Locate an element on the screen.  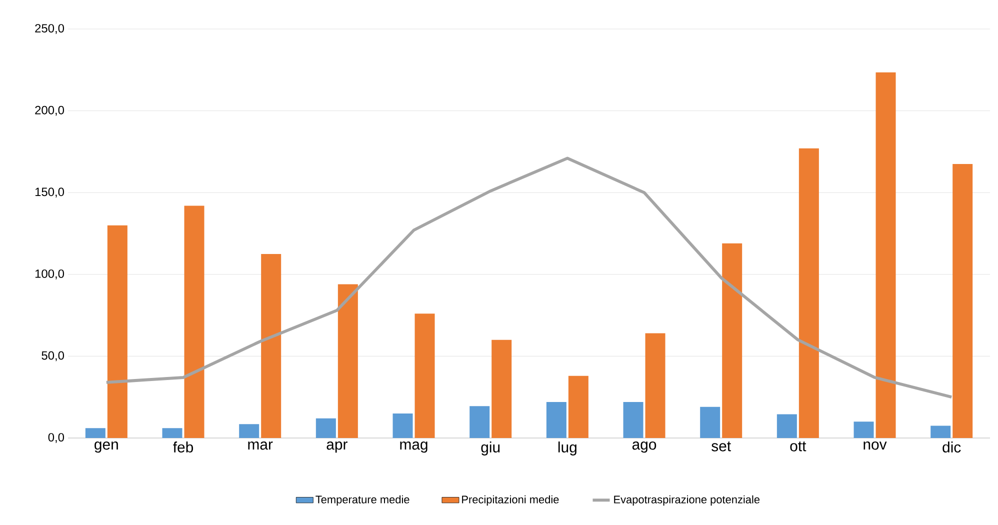
x-tick-label: mar is located at coordinates (260, 446).